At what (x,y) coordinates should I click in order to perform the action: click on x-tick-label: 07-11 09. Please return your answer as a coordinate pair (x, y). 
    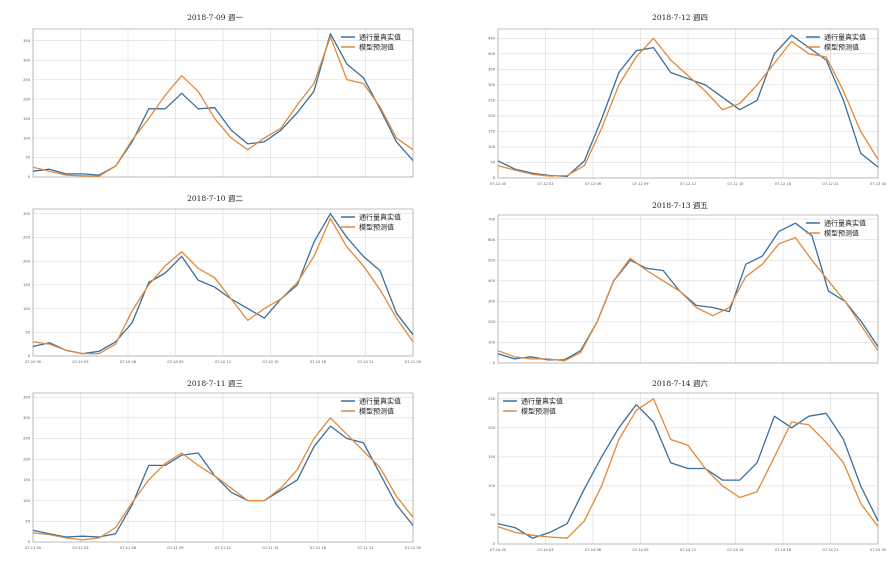
    Looking at the image, I should click on (175, 548).